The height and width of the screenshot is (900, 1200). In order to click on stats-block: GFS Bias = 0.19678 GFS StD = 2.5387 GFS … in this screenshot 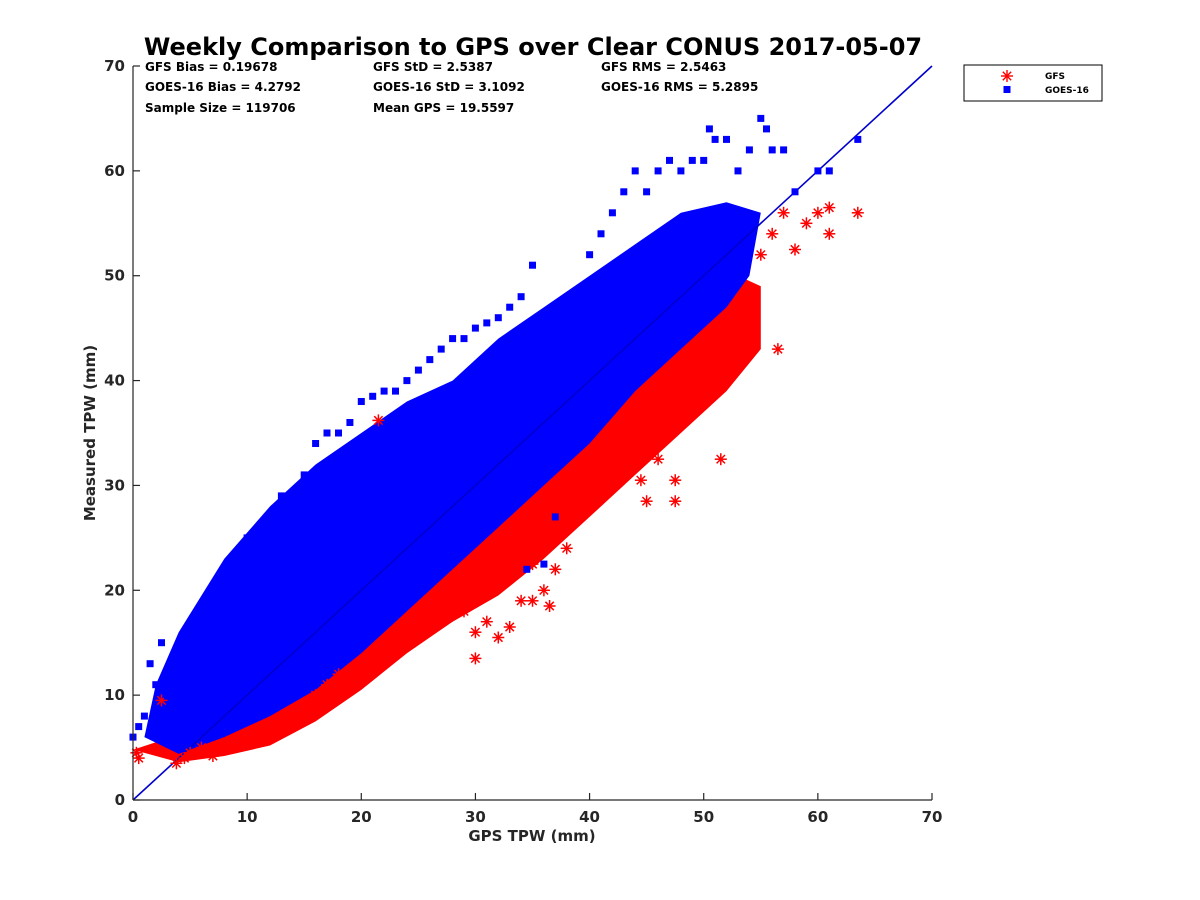, I will do `click(451, 87)`.